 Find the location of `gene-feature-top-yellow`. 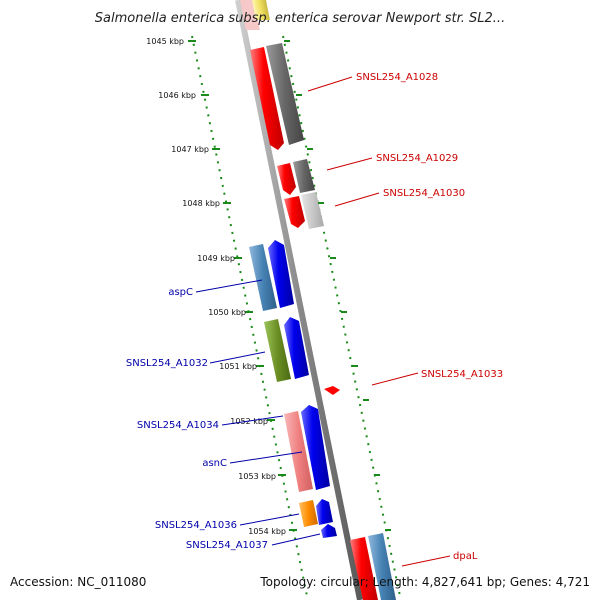

gene-feature-top-yellow is located at coordinates (260, 10).